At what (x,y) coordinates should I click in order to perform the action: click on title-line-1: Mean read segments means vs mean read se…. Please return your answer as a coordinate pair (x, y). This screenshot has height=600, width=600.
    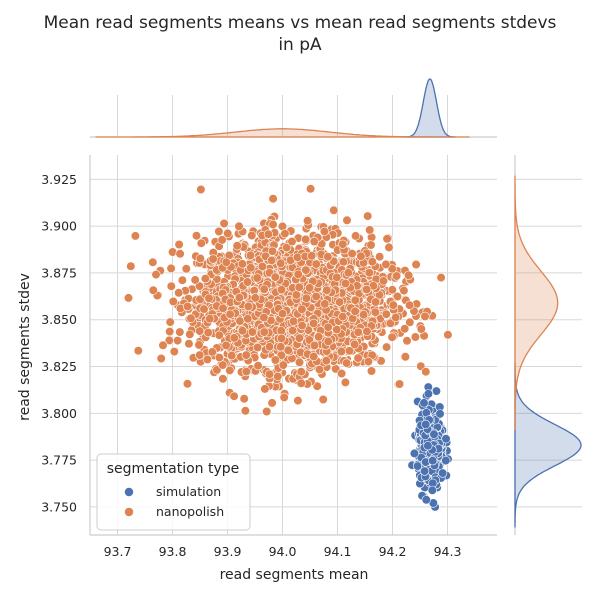
    Looking at the image, I should click on (300, 23).